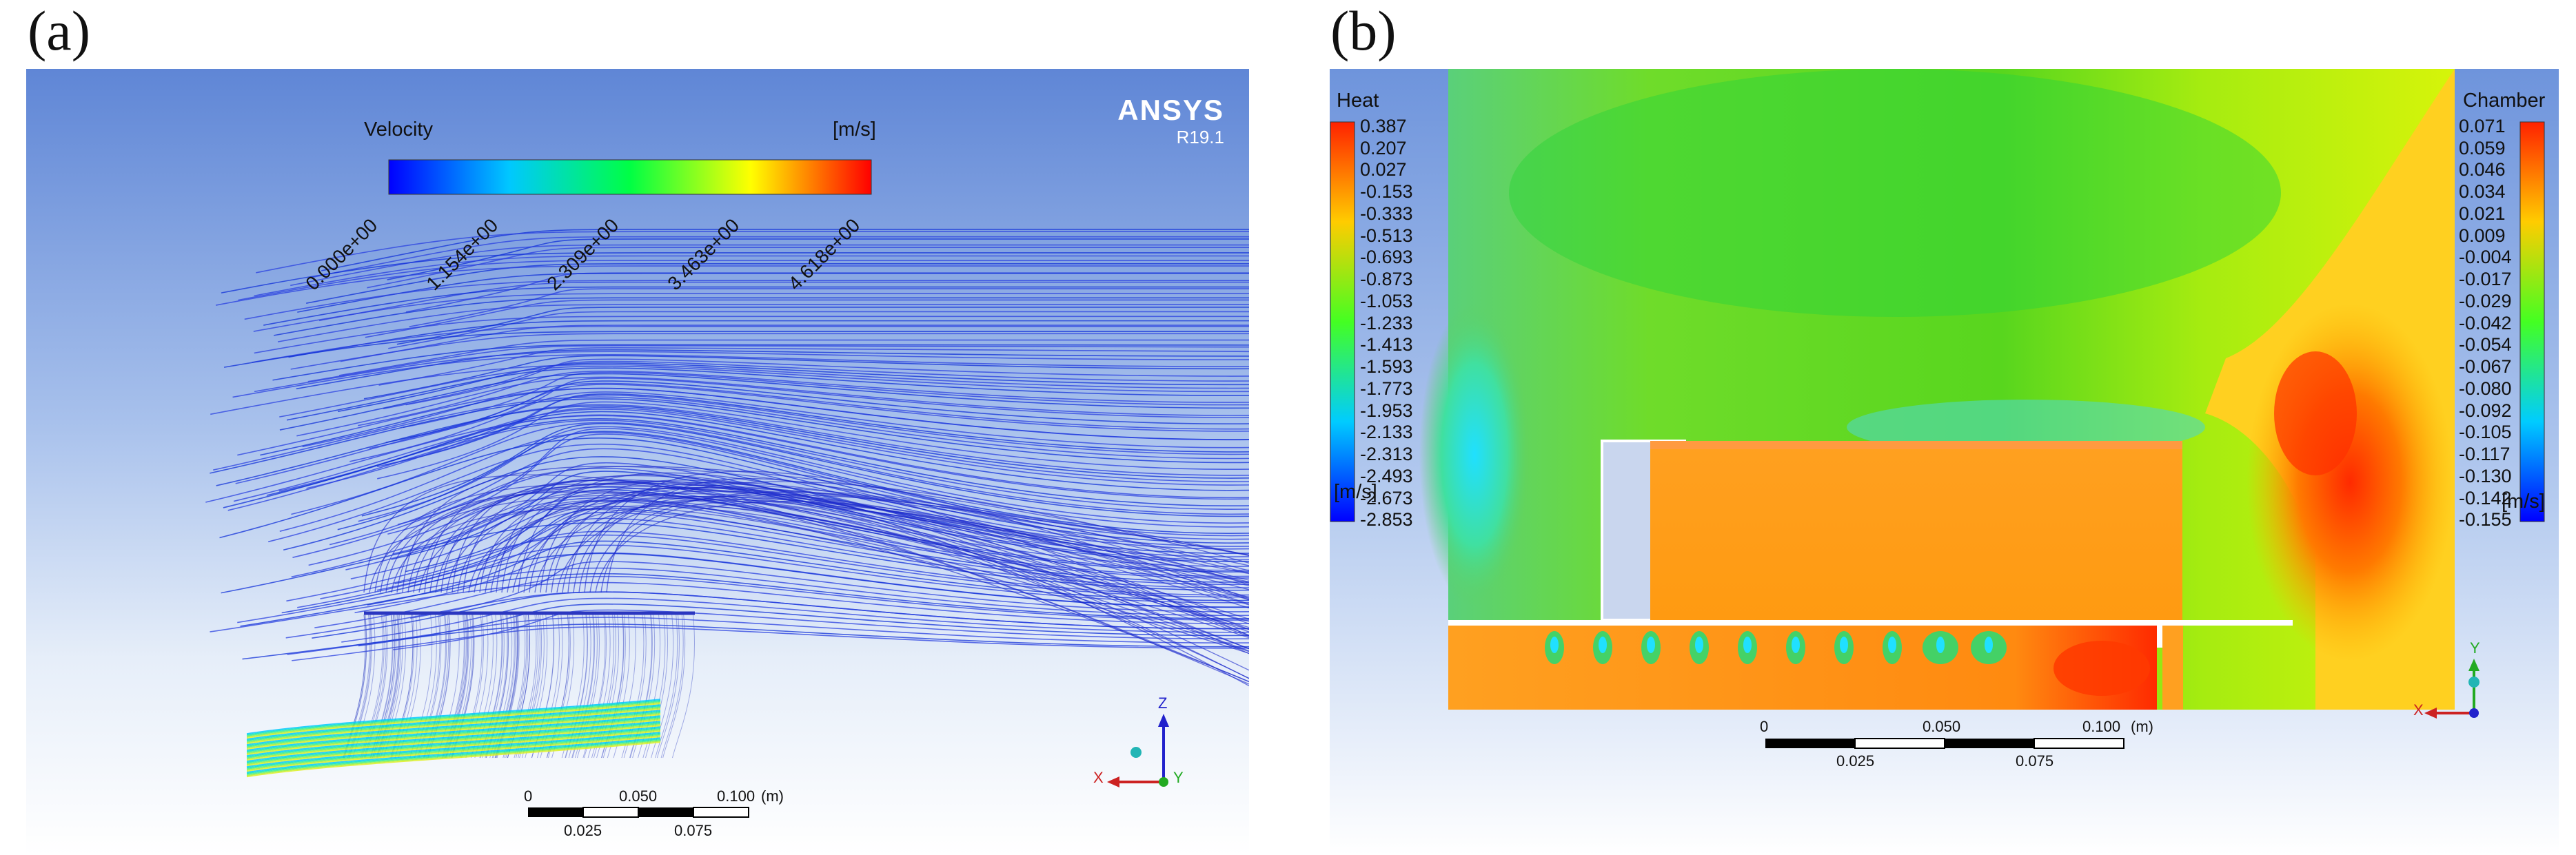 This screenshot has width=2576, height=855. I want to click on legend-value: -0.693, so click(1386, 257).